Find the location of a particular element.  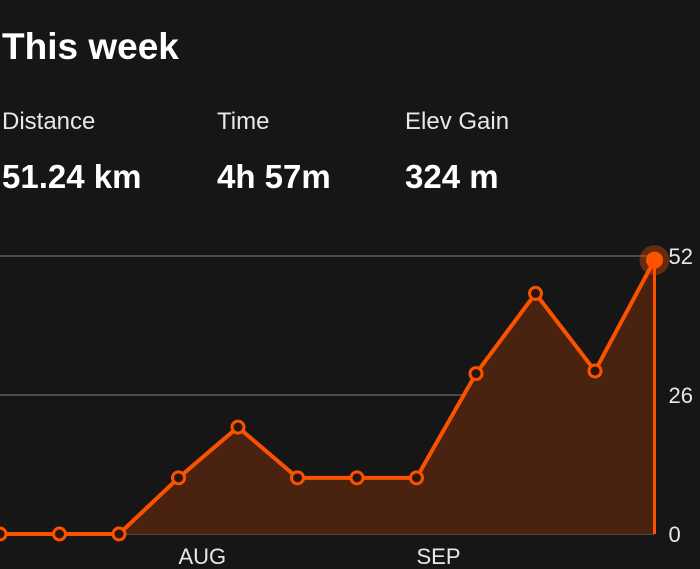

y-tick-label: 0 is located at coordinates (675, 534).